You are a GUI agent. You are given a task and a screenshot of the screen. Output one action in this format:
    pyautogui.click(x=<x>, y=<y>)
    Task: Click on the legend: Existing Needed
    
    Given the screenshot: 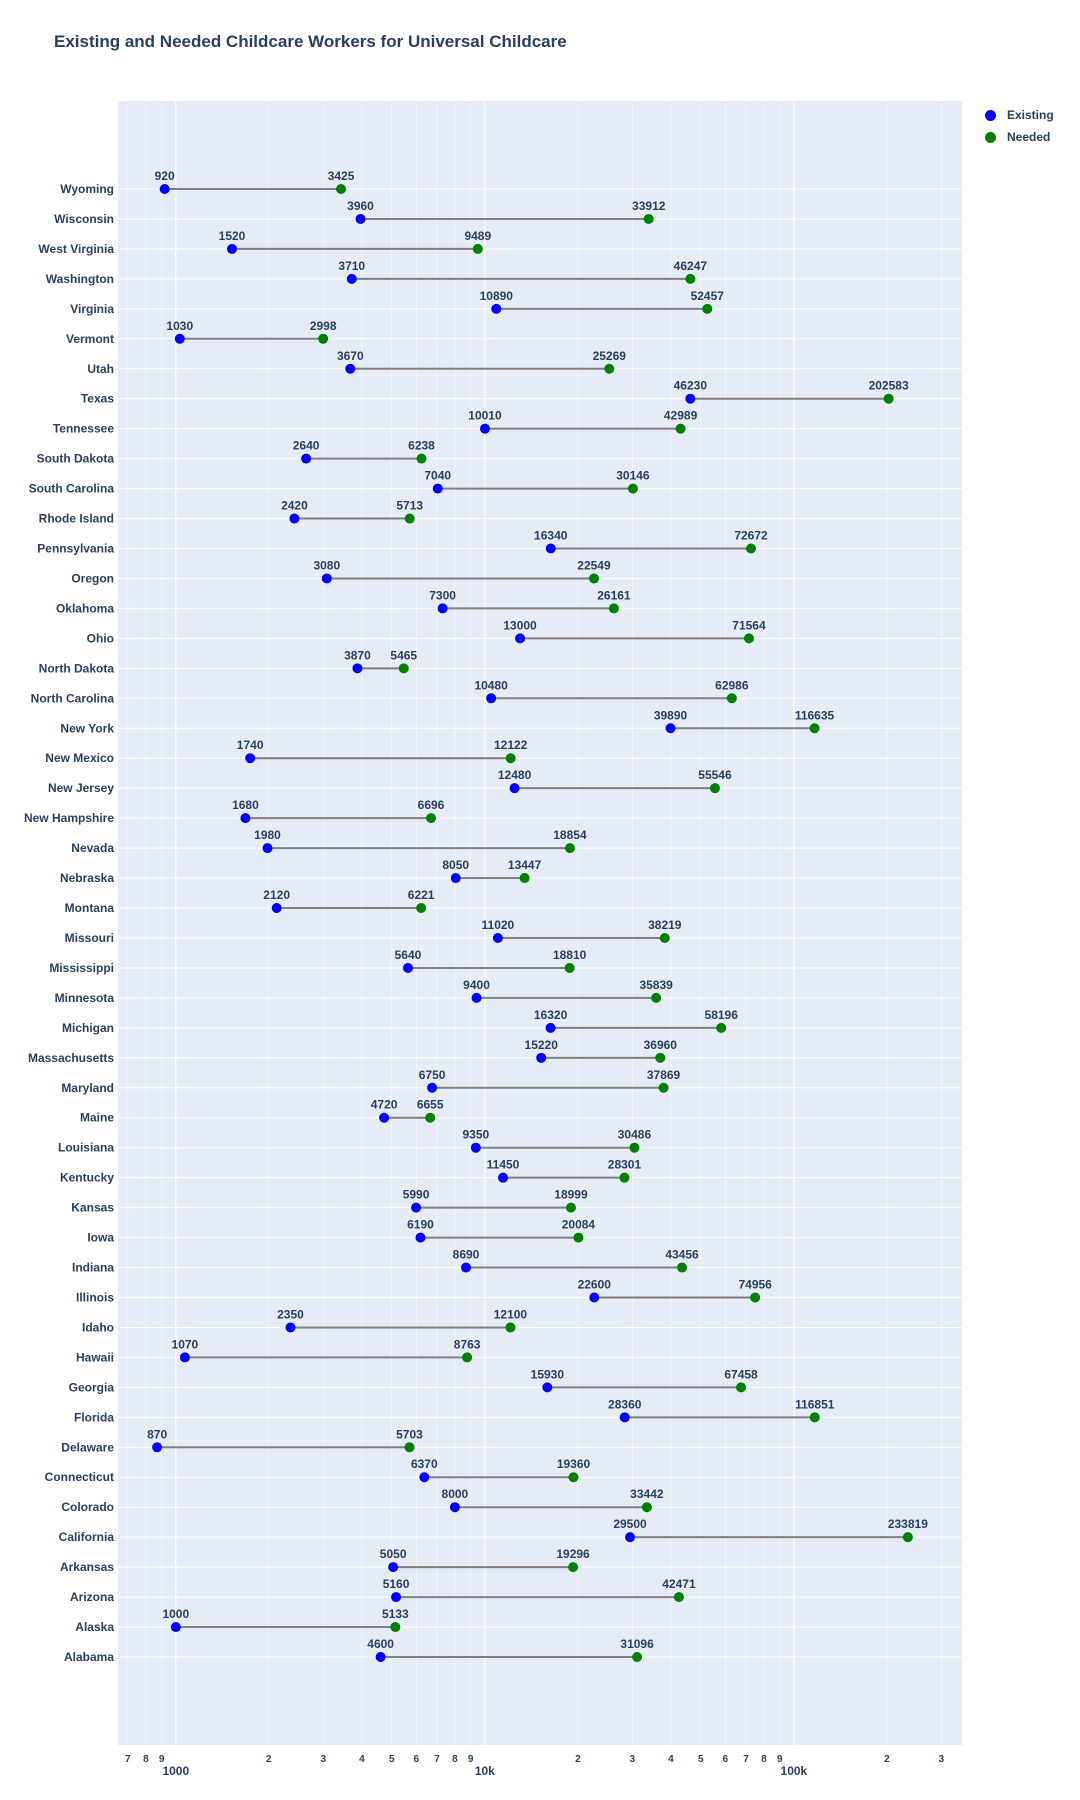 What is the action you would take?
    pyautogui.click(x=1019, y=126)
    